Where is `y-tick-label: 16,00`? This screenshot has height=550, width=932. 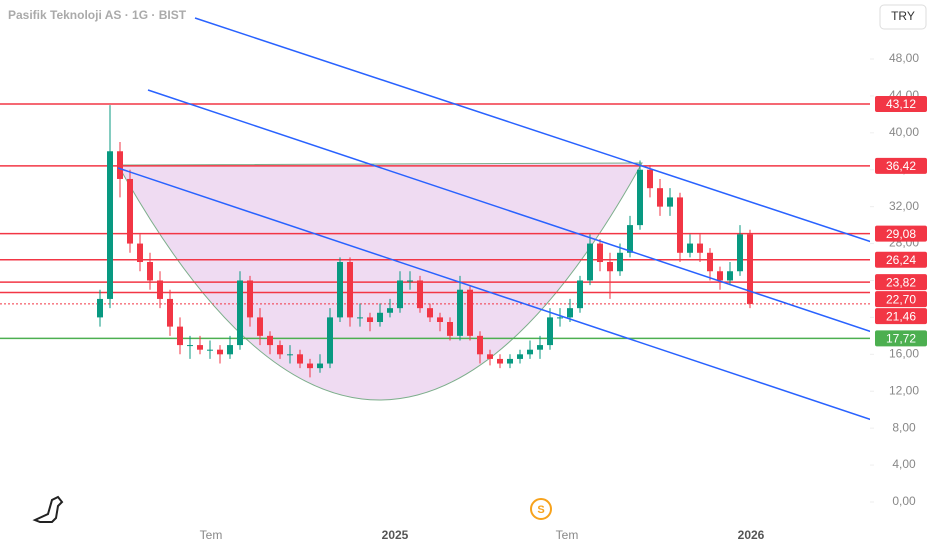
y-tick-label: 16,00 is located at coordinates (904, 353).